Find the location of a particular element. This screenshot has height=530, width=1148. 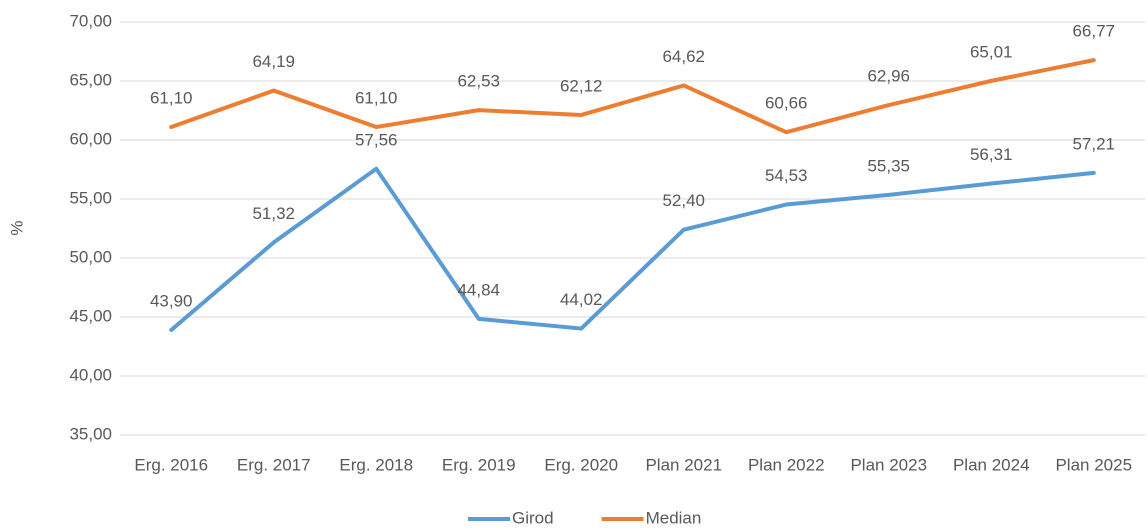

y-tick-label: 45,00 is located at coordinates (90, 315).